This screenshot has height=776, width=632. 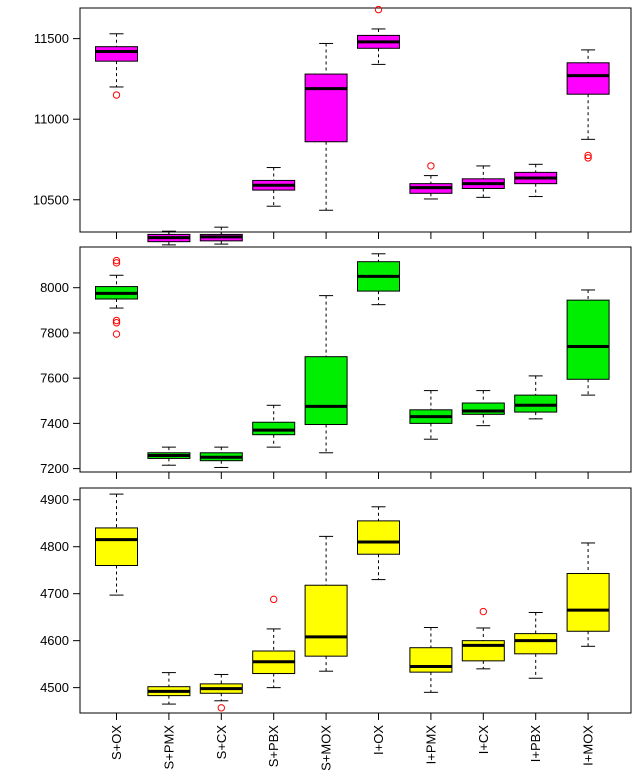 I want to click on x-tick-label: I+CX, so click(x=483, y=740).